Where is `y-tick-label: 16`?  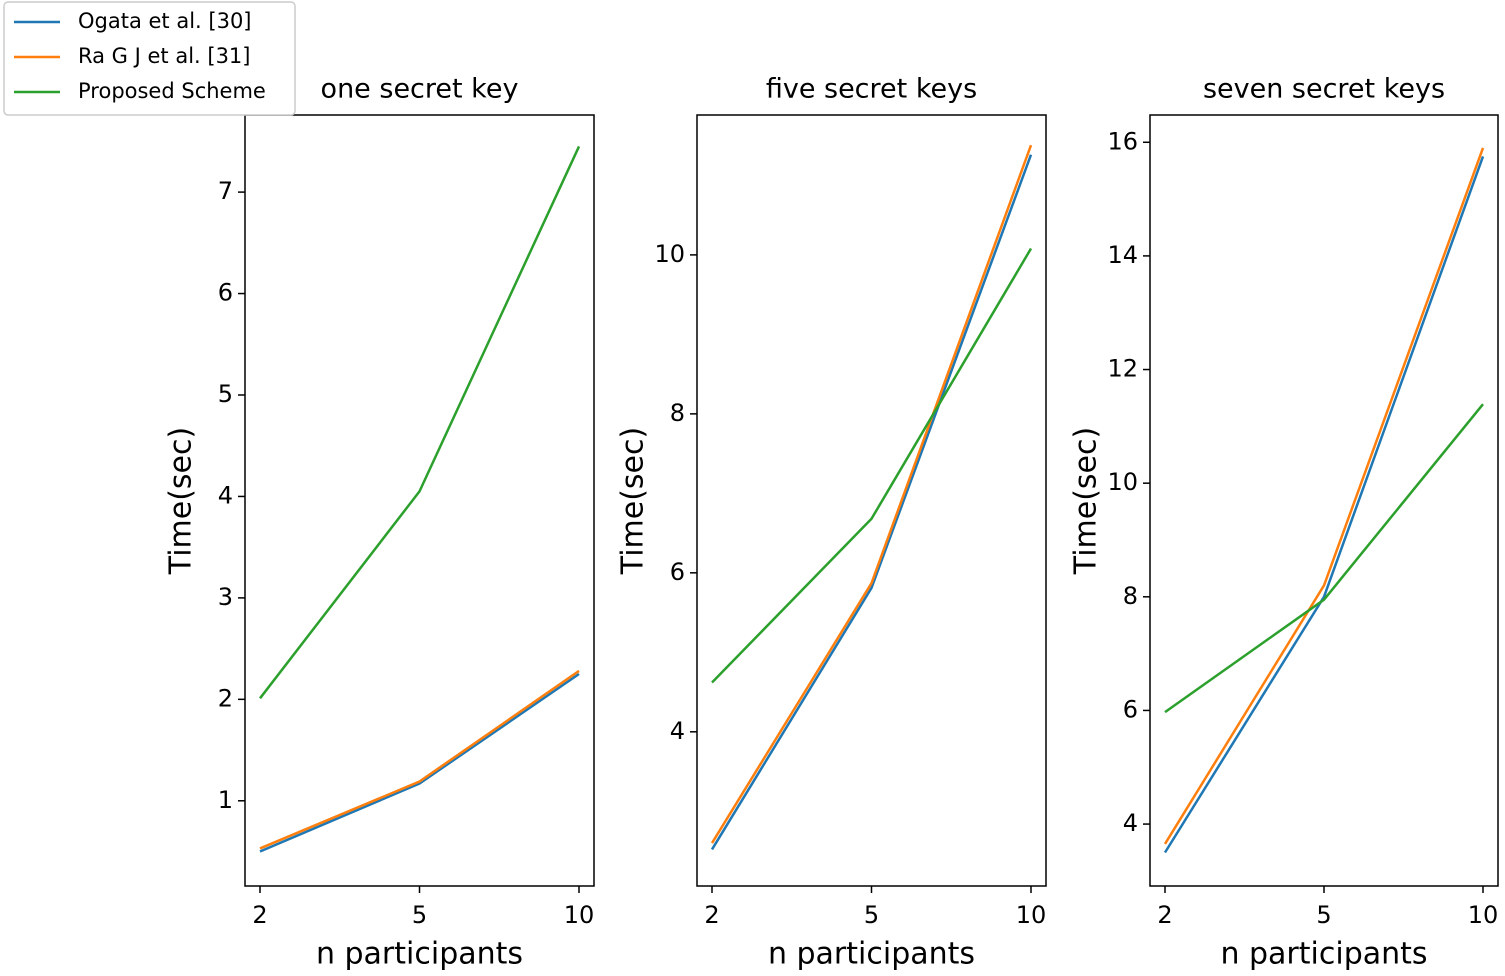 y-tick-label: 16 is located at coordinates (1122, 141).